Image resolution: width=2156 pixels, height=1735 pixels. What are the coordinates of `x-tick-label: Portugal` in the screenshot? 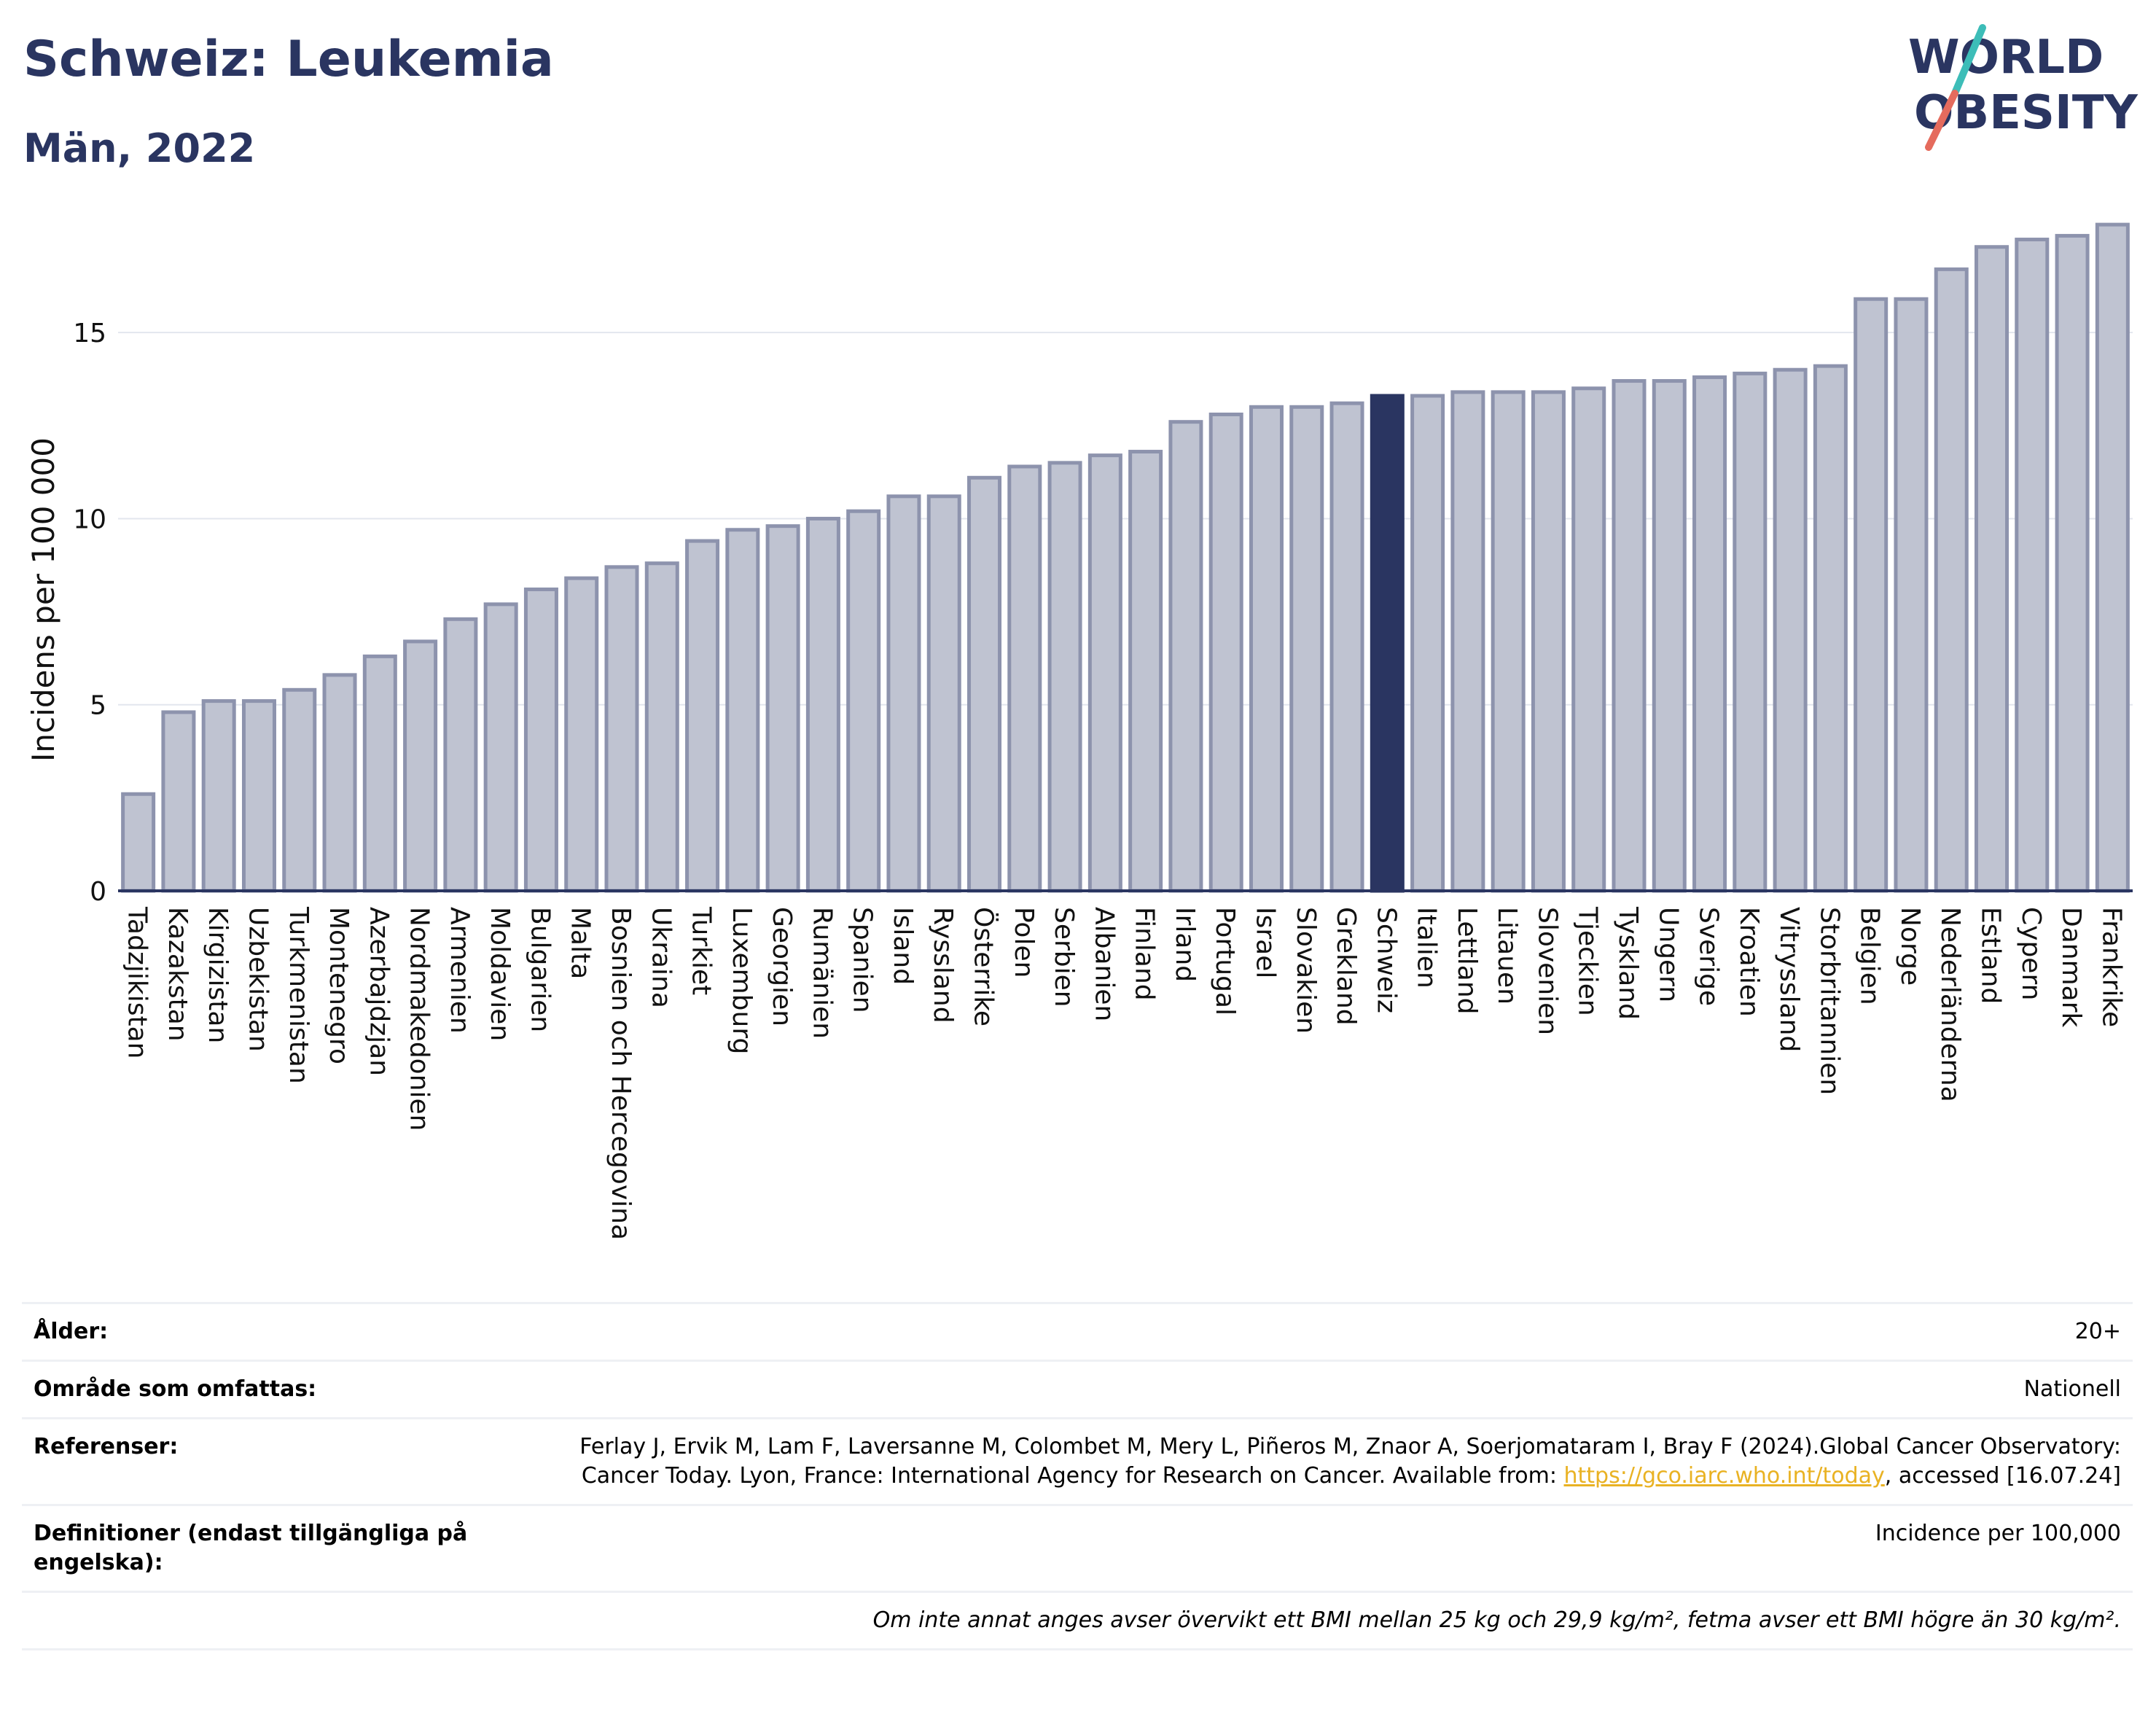 It's located at (1225, 961).